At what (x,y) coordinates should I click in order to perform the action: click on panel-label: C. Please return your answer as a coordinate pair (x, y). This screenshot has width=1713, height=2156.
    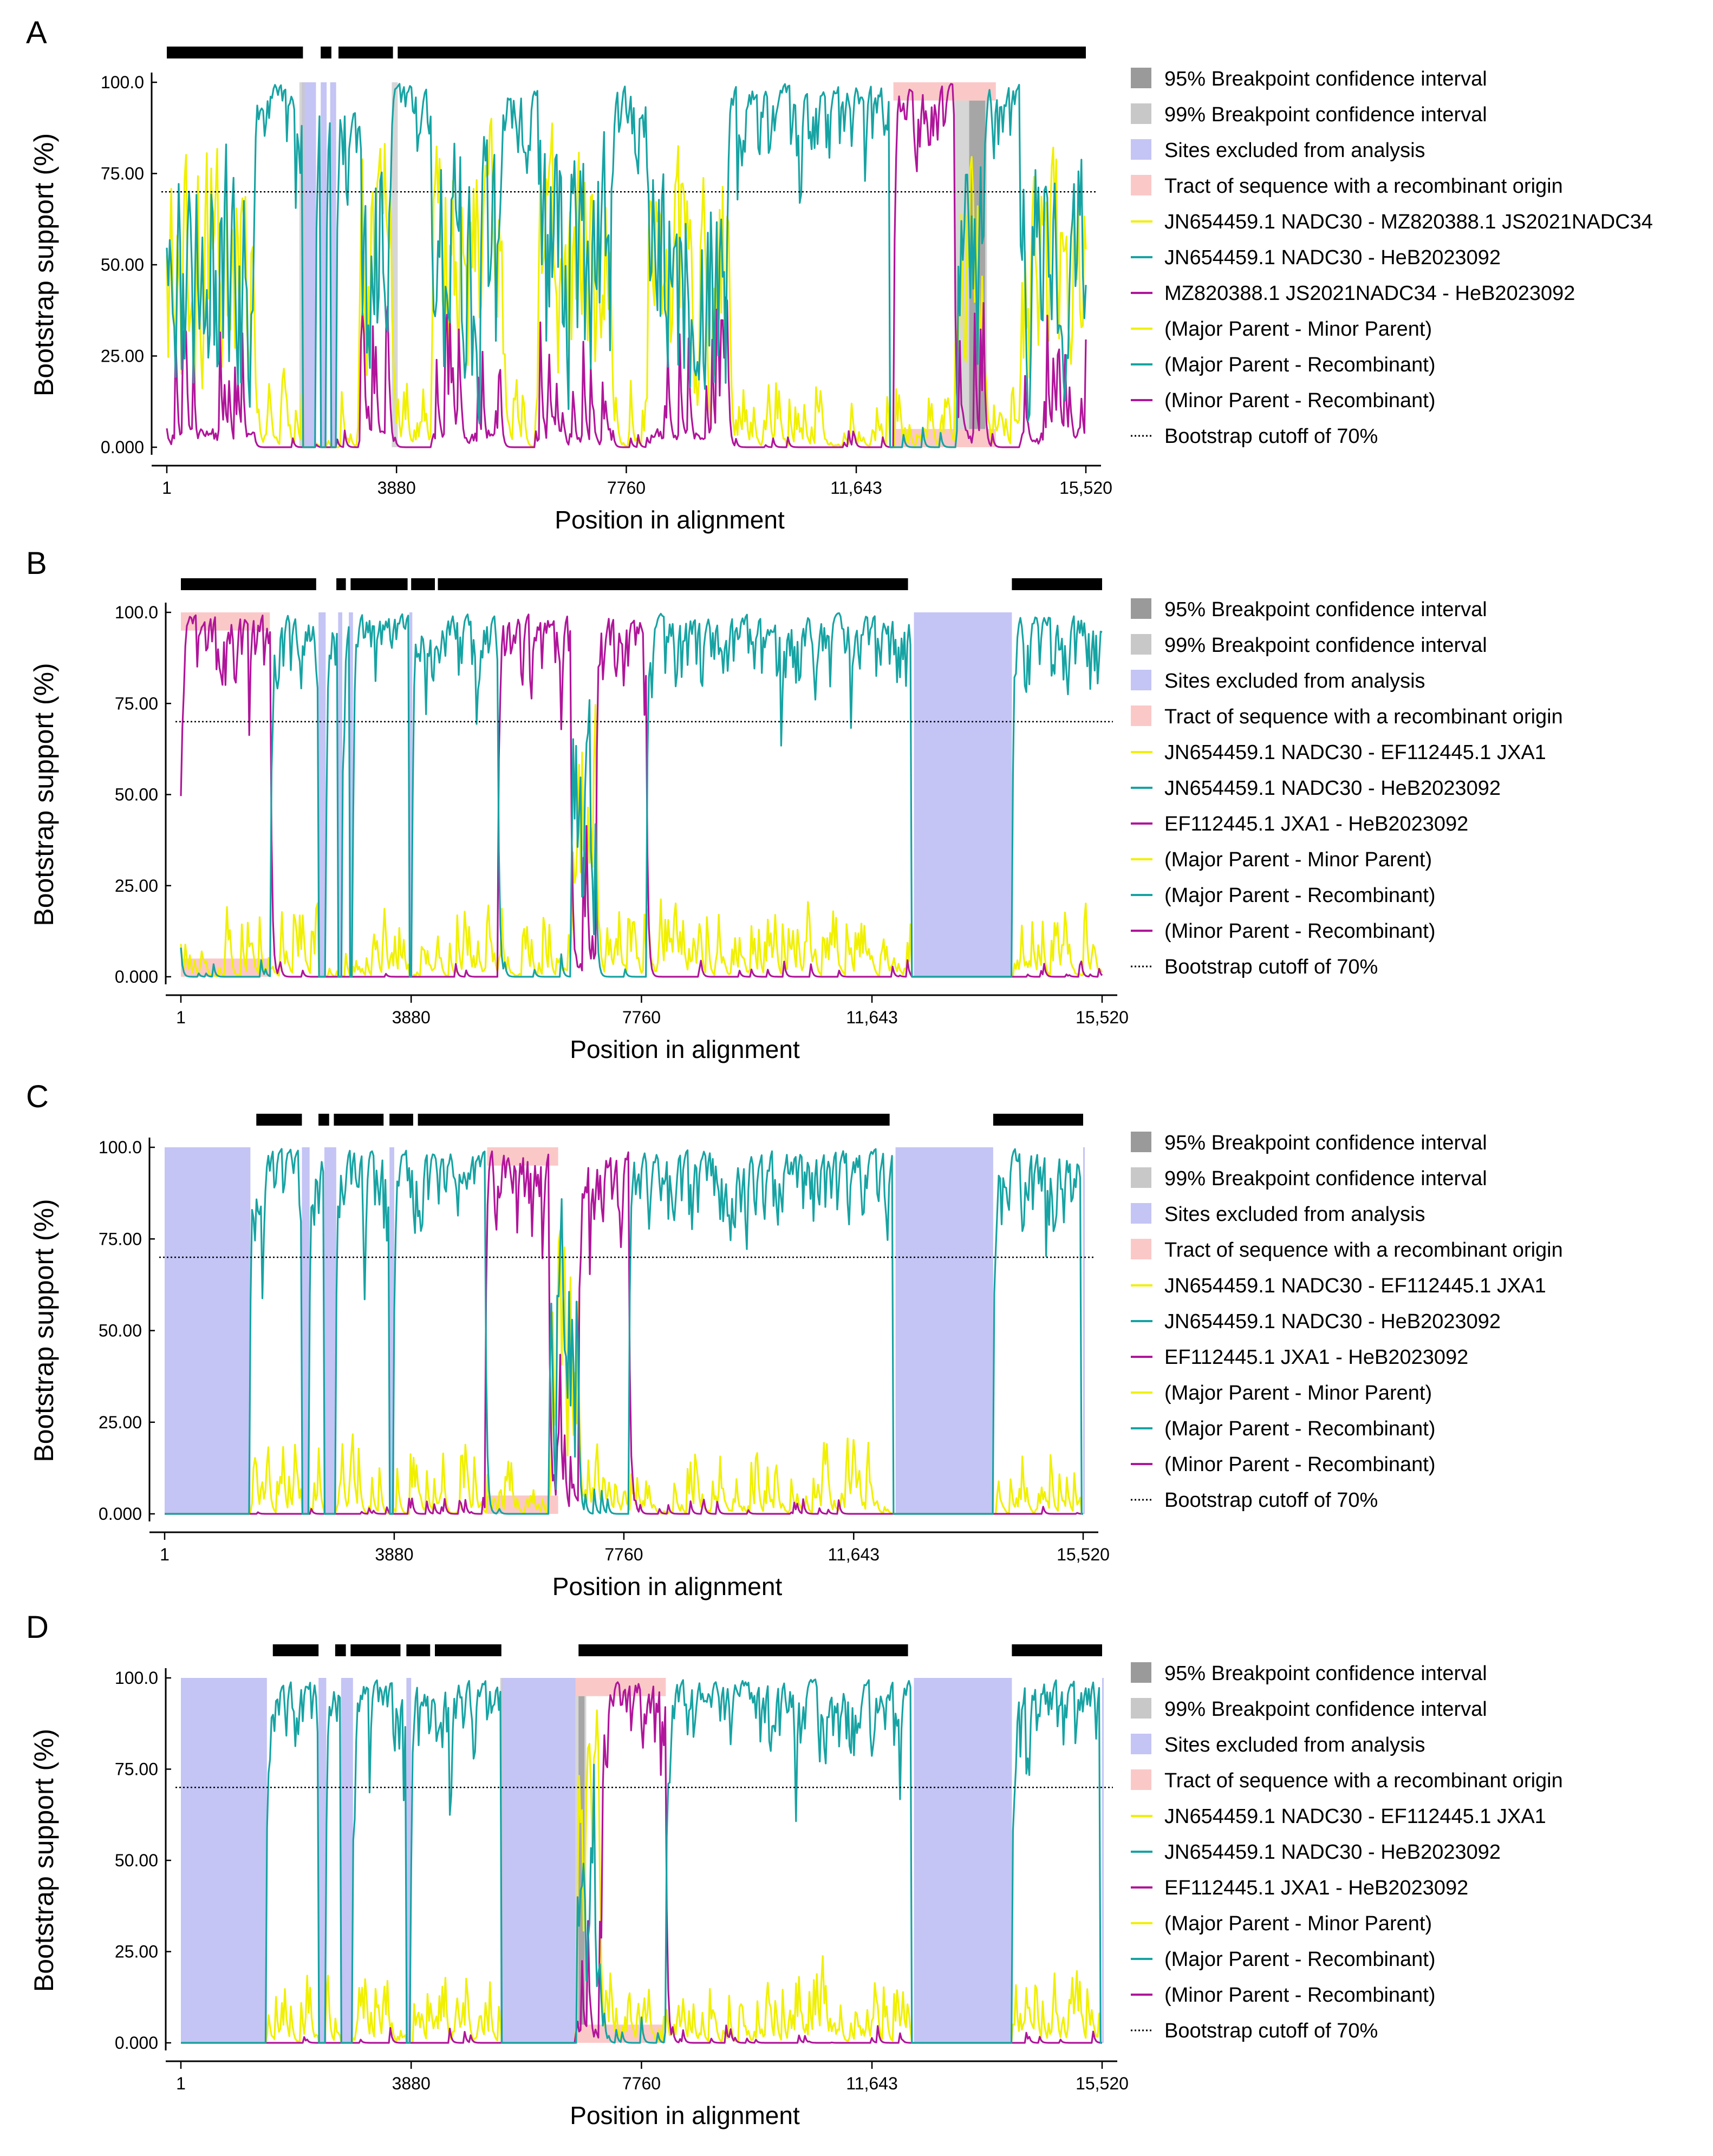
    Looking at the image, I should click on (37, 1096).